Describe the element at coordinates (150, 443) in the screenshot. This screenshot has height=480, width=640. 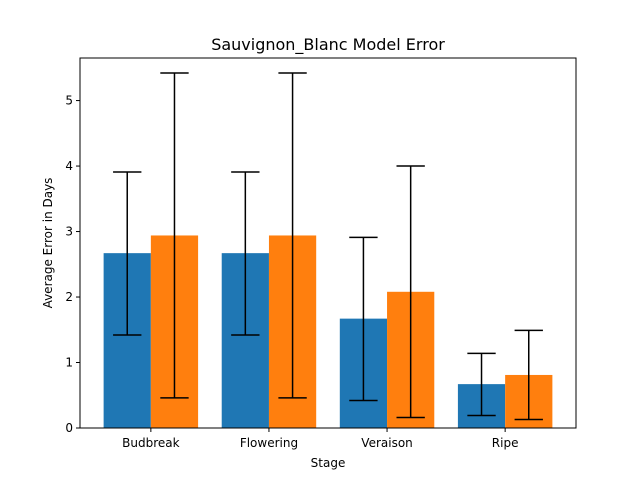
I see `x-tick-label: Budbreak` at that location.